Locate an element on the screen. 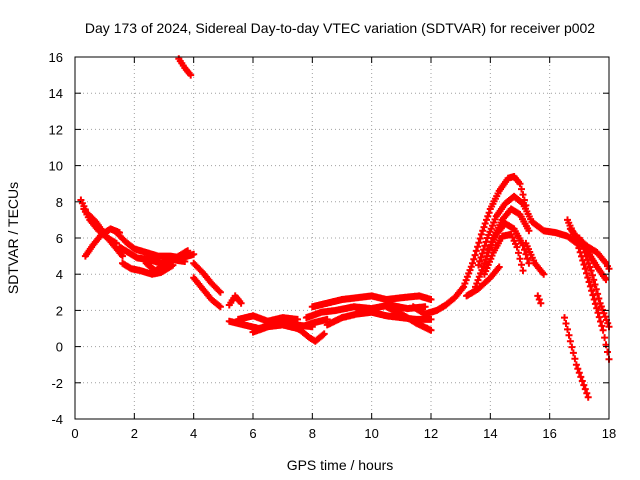  y-tick-label: 2 is located at coordinates (59, 310).